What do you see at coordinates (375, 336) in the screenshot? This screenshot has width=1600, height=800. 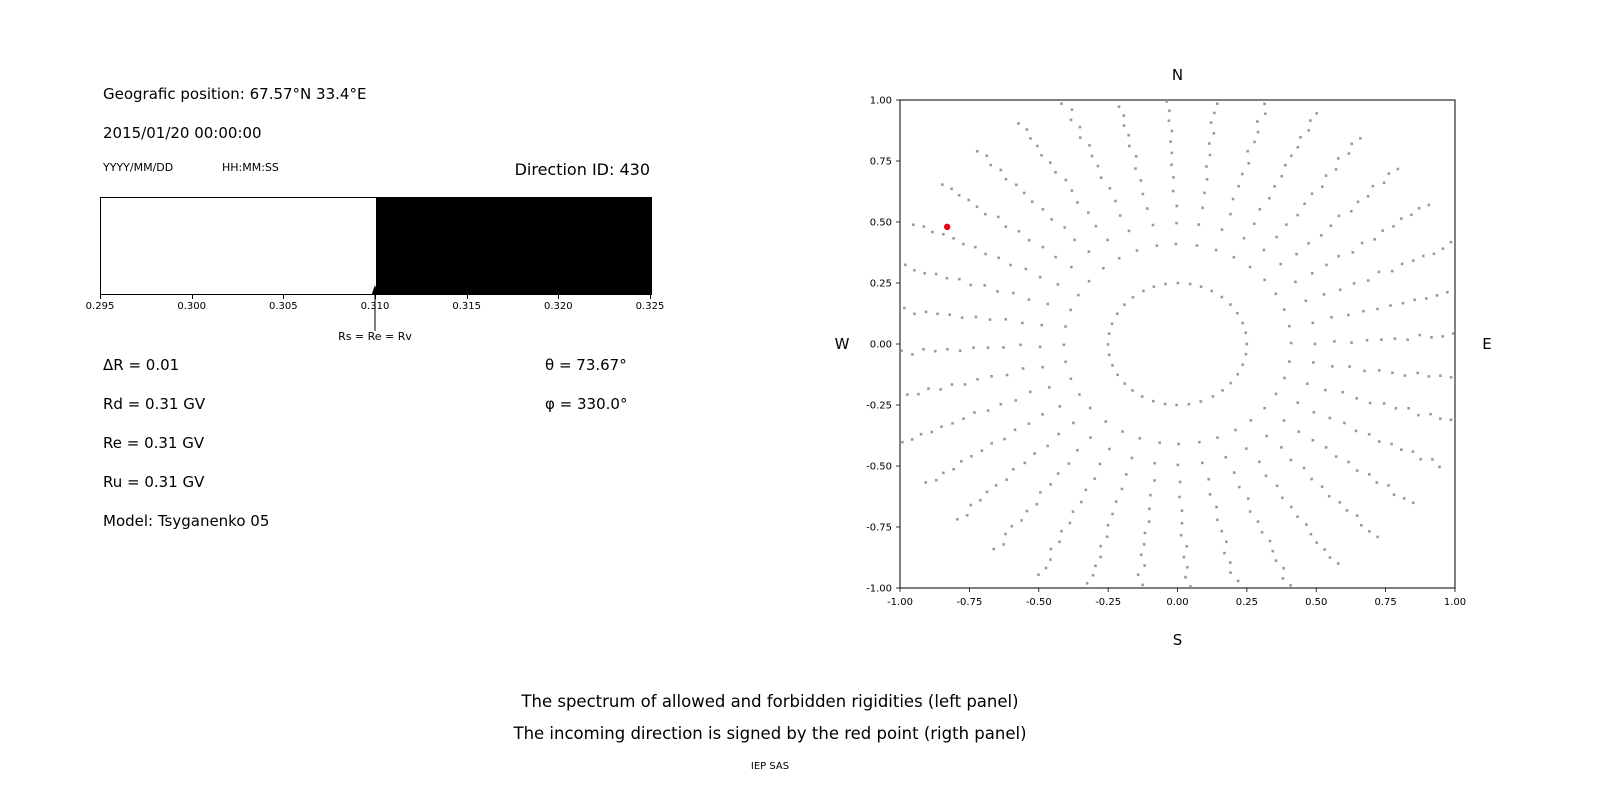 I see `rs-annotation-label: Rs = Re = Rv` at bounding box center [375, 336].